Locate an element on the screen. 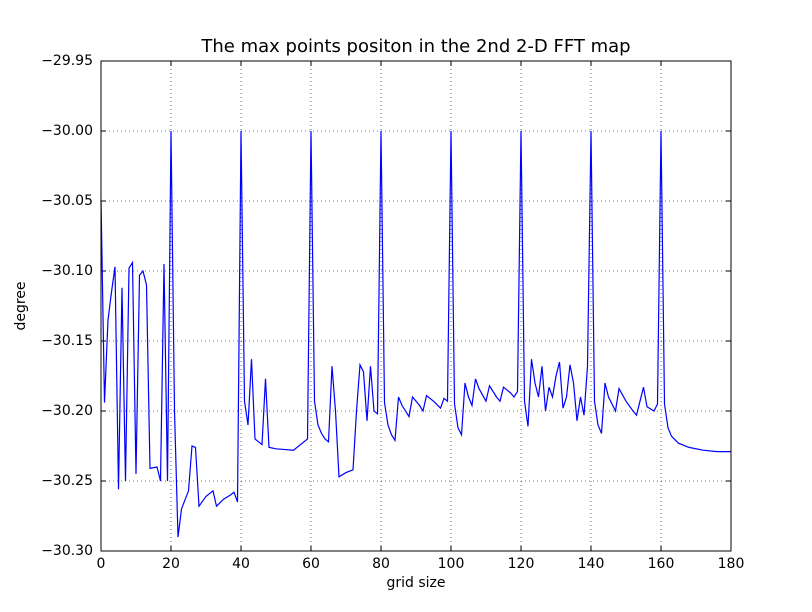 The height and width of the screenshot is (612, 812). x-tick-label: 140 is located at coordinates (591, 564).